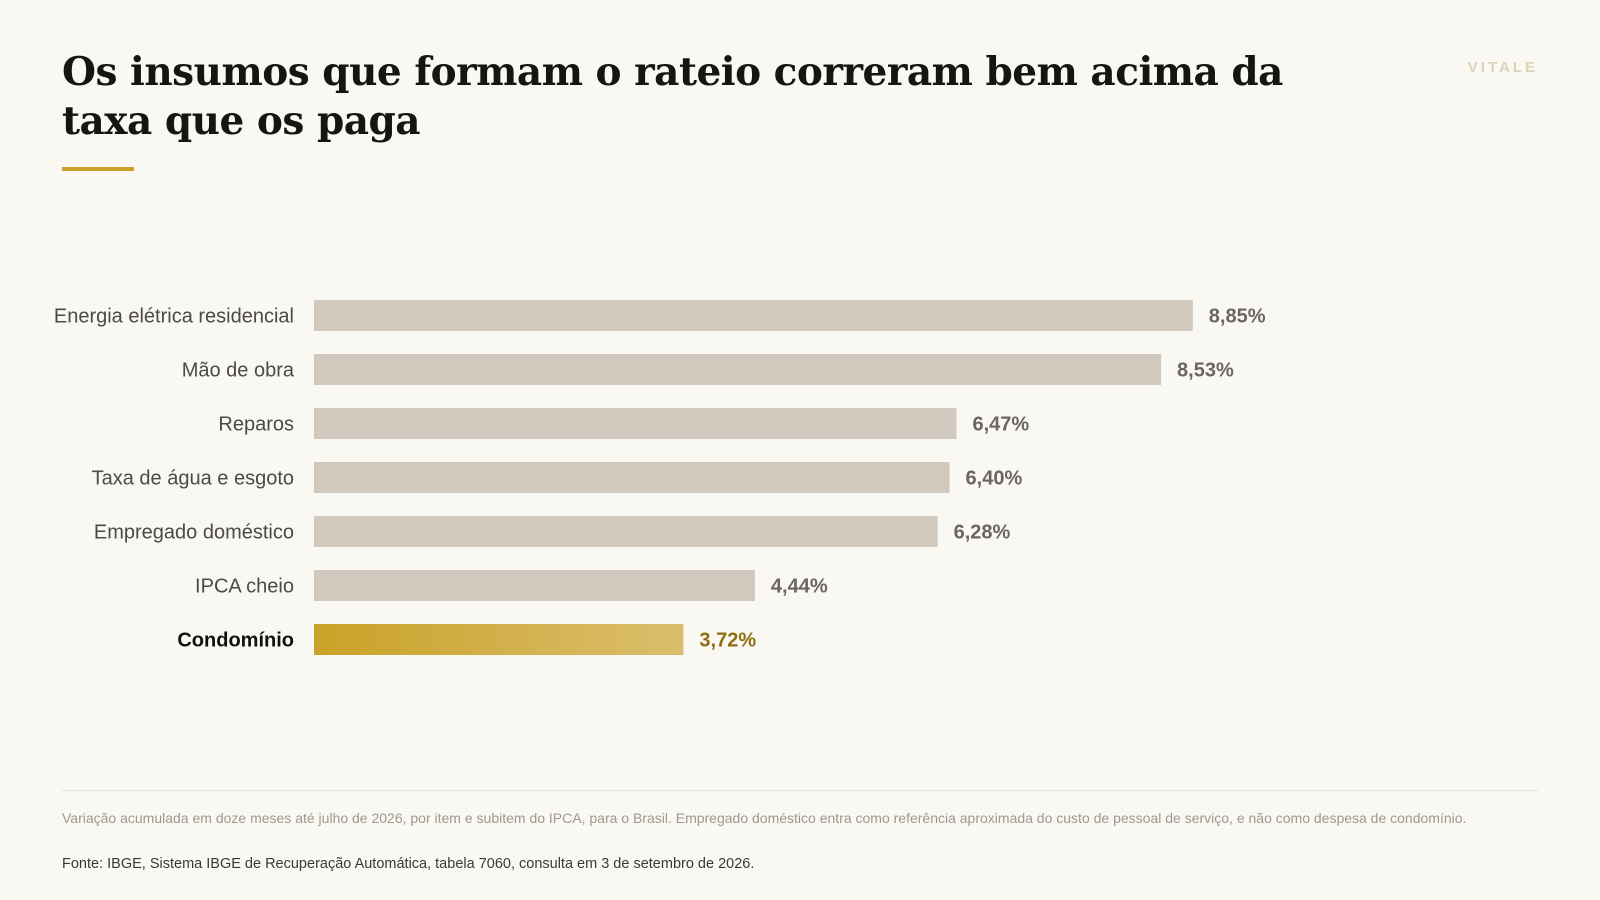 This screenshot has height=900, width=1600. Describe the element at coordinates (626, 531) in the screenshot. I see `bar-empregado-domestico` at that location.